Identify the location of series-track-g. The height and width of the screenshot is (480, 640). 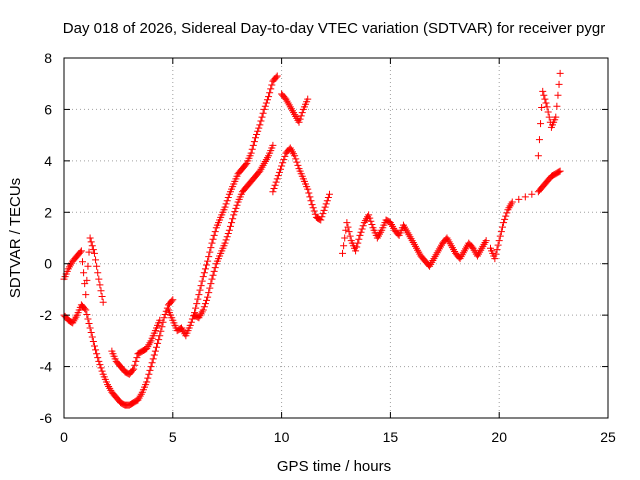
(295, 108).